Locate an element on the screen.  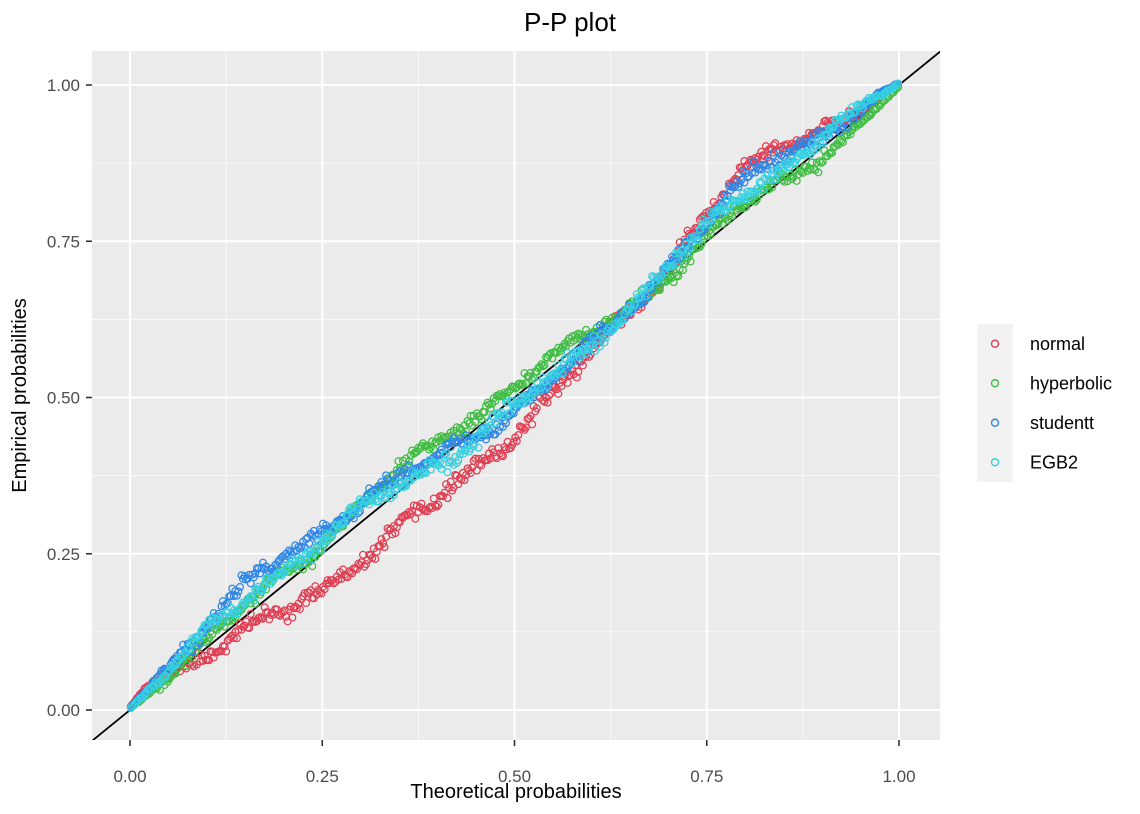
legend-label: EGB2 is located at coordinates (1054, 462).